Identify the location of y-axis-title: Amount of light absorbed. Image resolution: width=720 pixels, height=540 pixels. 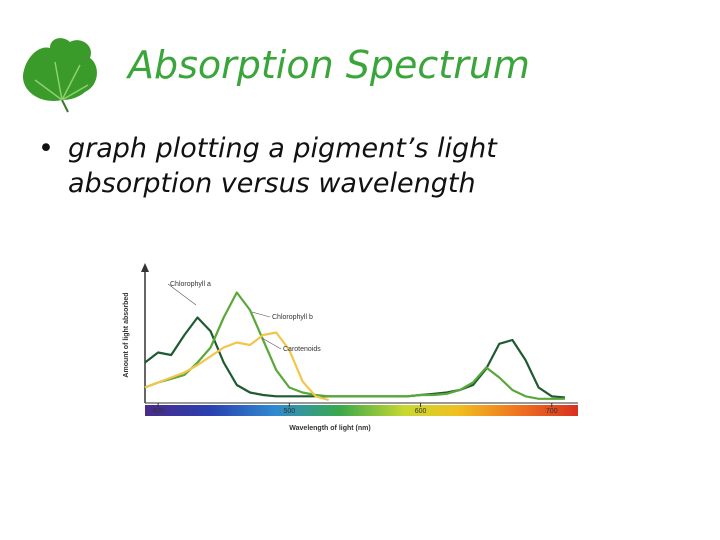
(126, 334).